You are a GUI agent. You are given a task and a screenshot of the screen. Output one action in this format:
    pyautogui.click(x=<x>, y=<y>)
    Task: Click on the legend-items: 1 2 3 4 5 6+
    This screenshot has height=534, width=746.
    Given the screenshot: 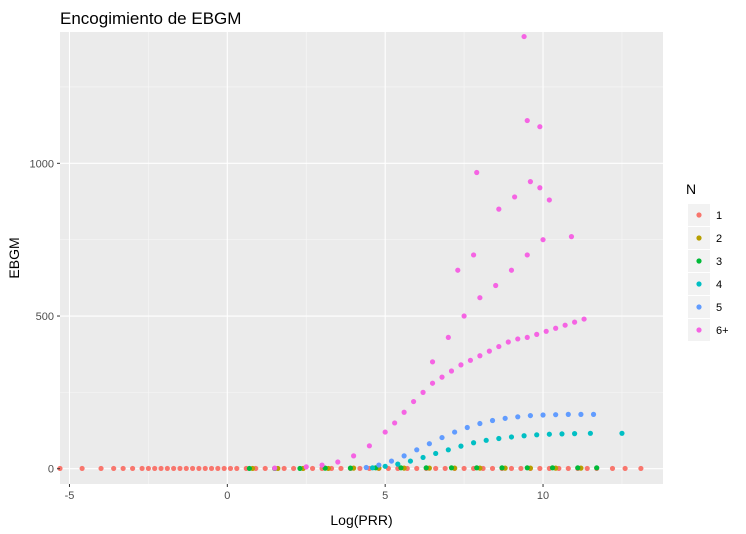 What is the action you would take?
    pyautogui.click(x=708, y=272)
    